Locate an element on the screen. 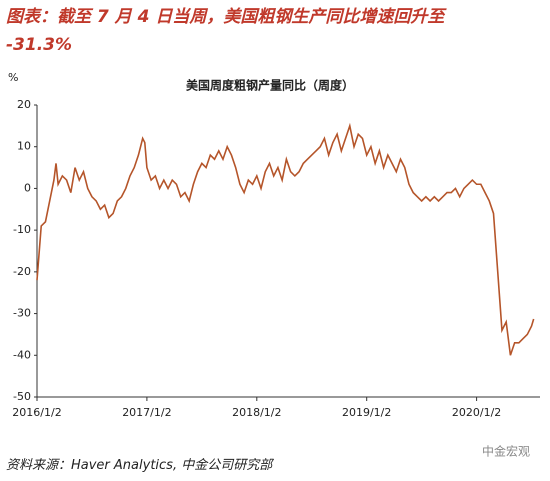 The height and width of the screenshot is (481, 550). y-tick-label: -30 is located at coordinates (22, 313).